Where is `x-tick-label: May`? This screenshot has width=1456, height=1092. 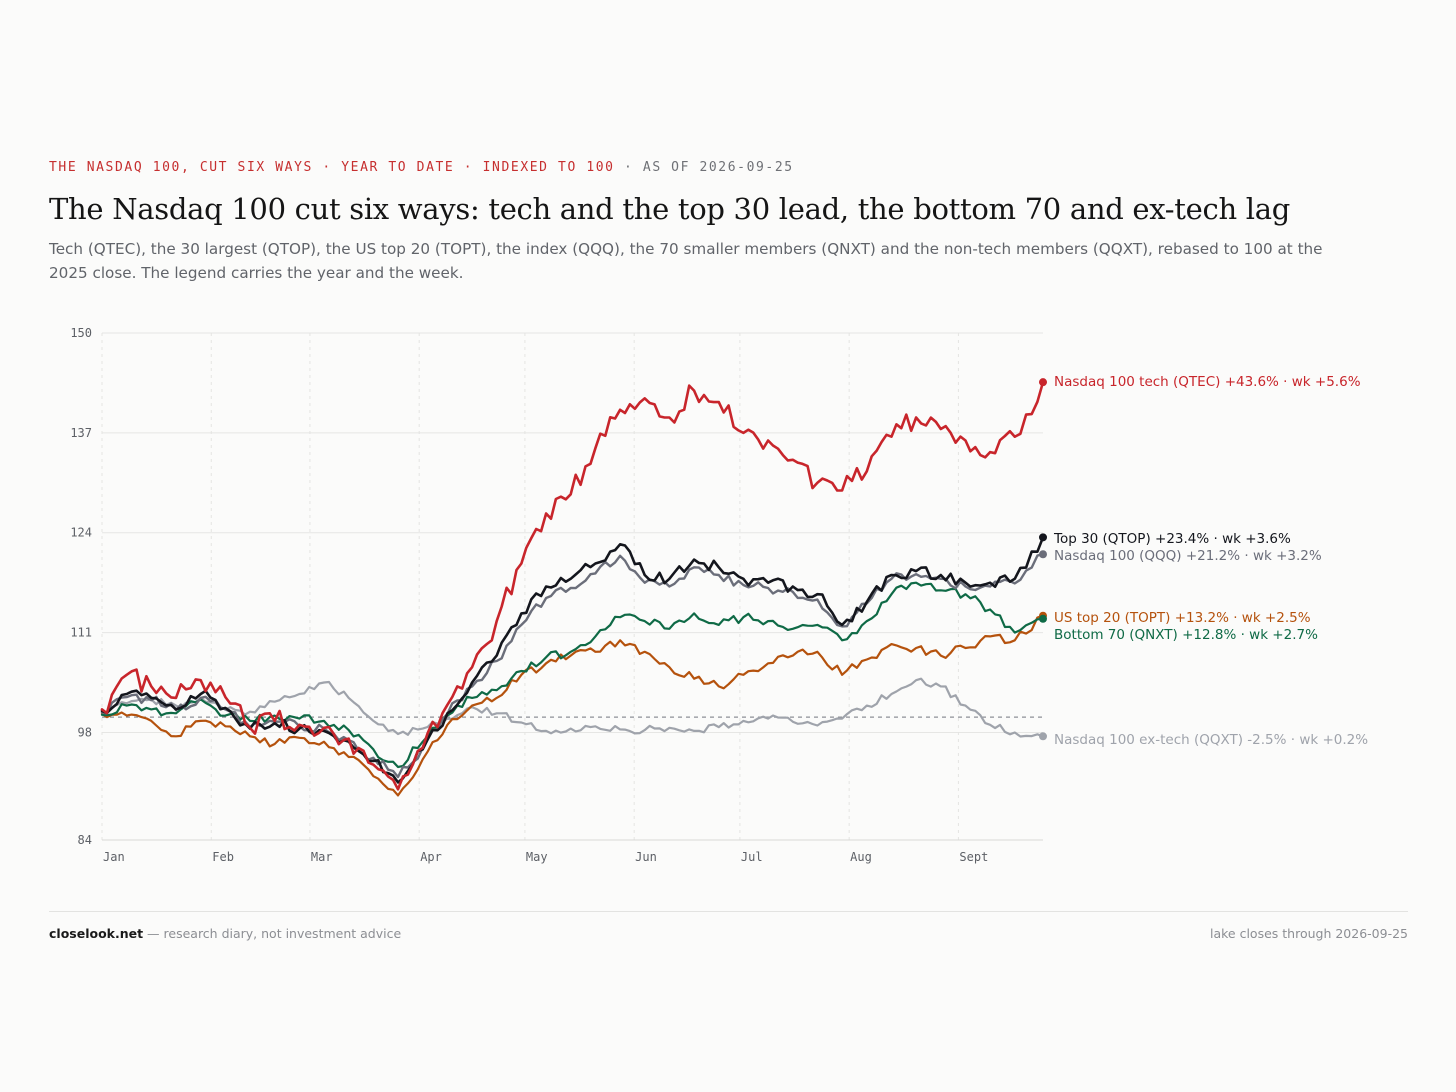
x-tick-label: May is located at coordinates (537, 857).